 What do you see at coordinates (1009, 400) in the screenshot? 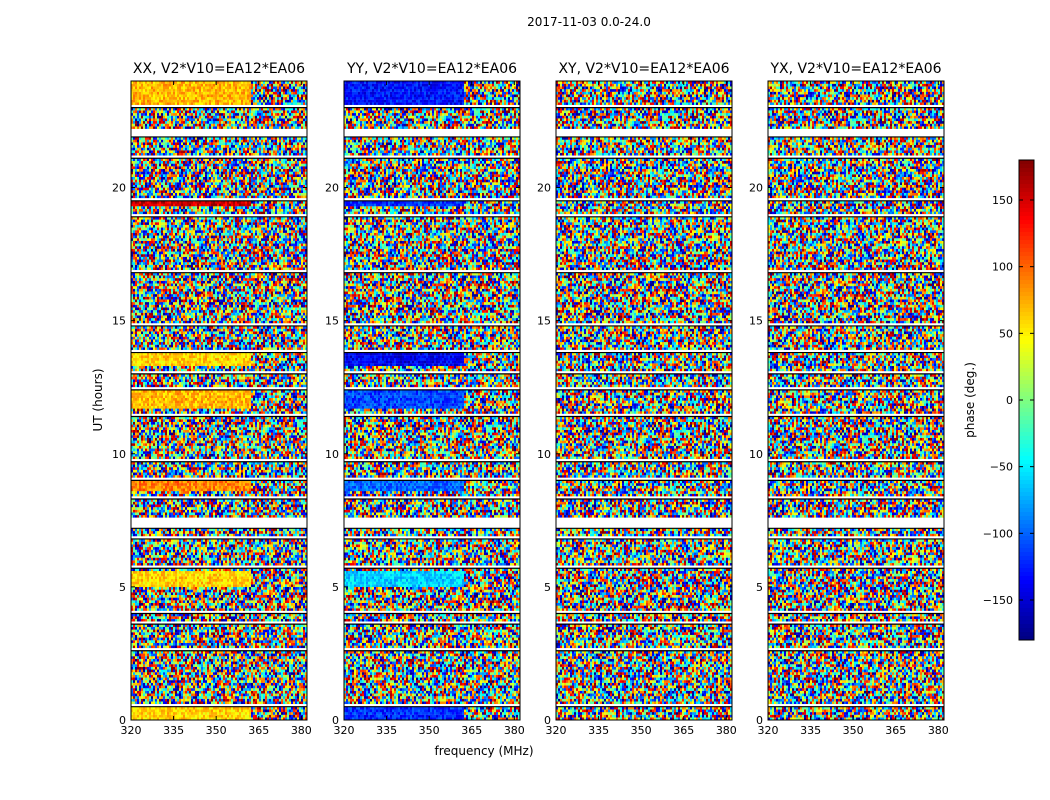
I see `colorbar-tick-label: 0` at bounding box center [1009, 400].